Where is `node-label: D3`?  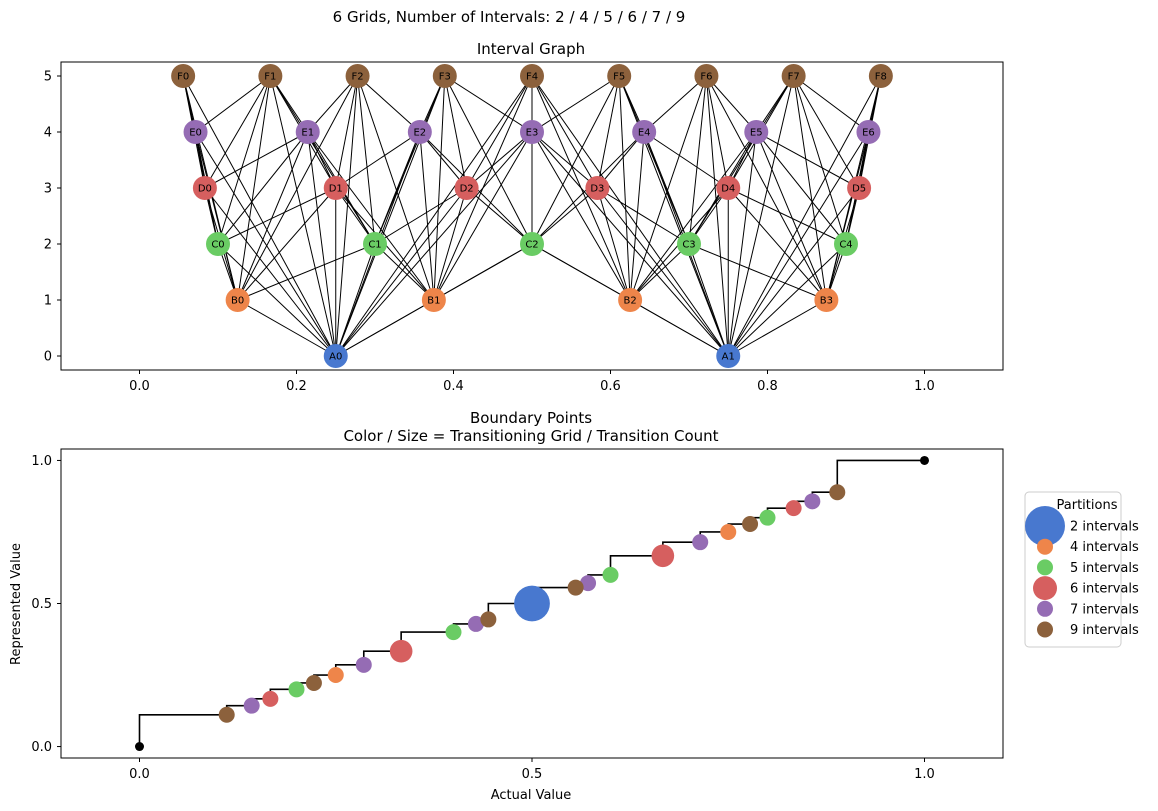 node-label: D3 is located at coordinates (597, 189).